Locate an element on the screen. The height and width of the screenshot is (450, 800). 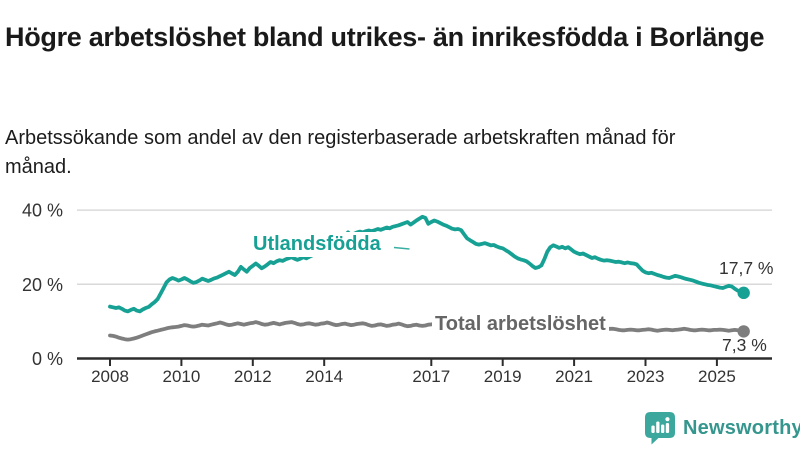
series-end-dot-total is located at coordinates (743, 331).